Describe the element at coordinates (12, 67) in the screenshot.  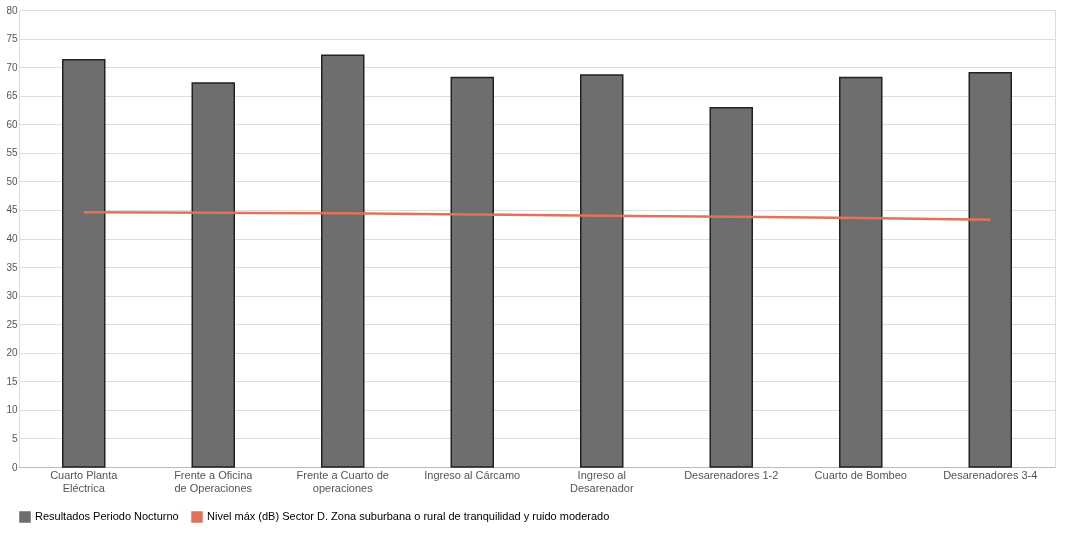
I see `y-tick-label: 70` at that location.